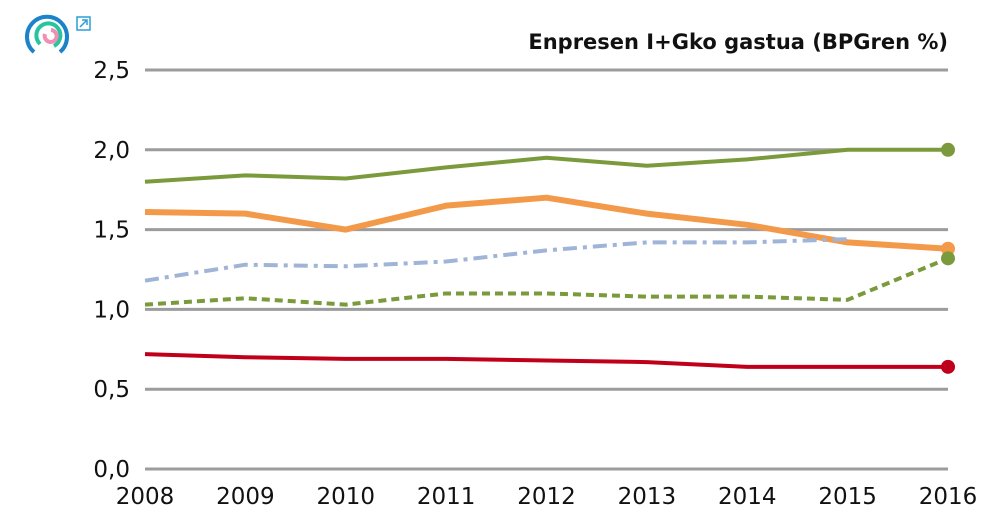  What do you see at coordinates (647, 497) in the screenshot?
I see `x-tick-label: 2013` at bounding box center [647, 497].